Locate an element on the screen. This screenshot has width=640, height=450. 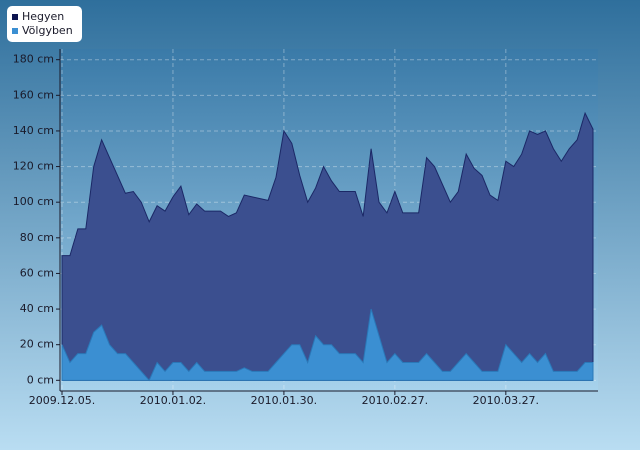
y-tick-label: 120 cm is located at coordinates (33, 166).